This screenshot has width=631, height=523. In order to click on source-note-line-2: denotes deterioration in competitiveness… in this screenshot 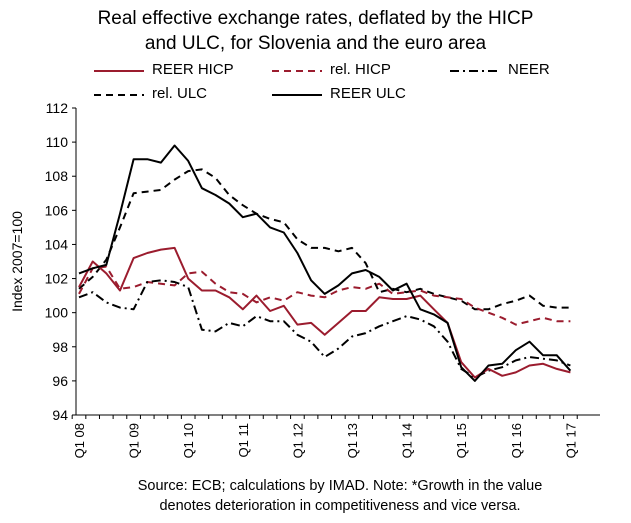, I will do `click(340, 506)`.